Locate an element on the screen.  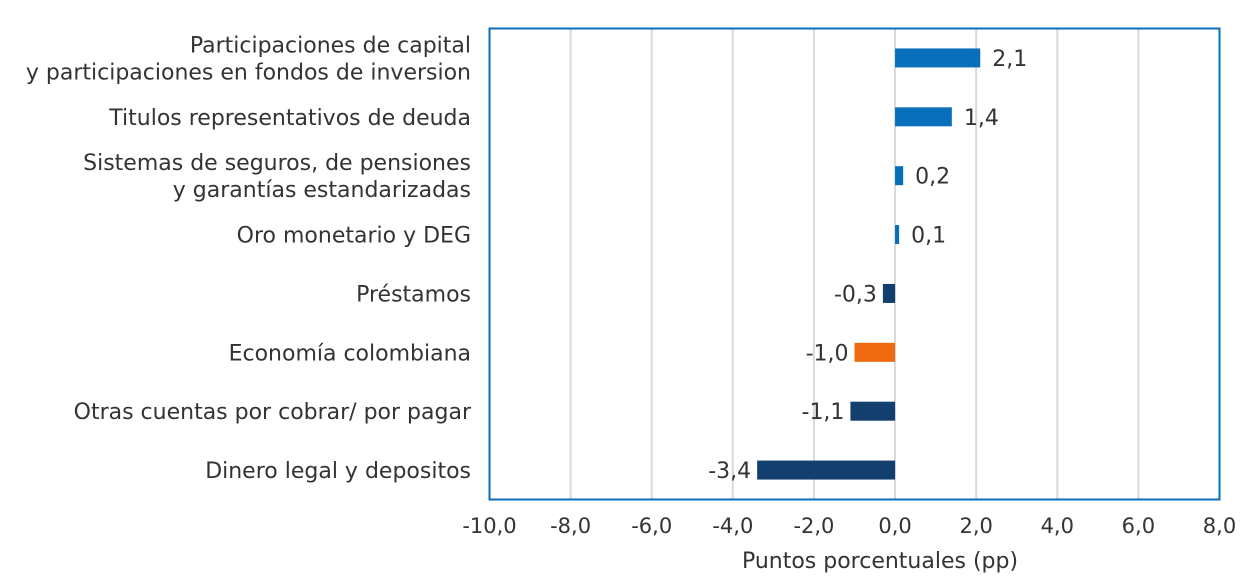
x-tick-label: 8,0 is located at coordinates (1219, 526).